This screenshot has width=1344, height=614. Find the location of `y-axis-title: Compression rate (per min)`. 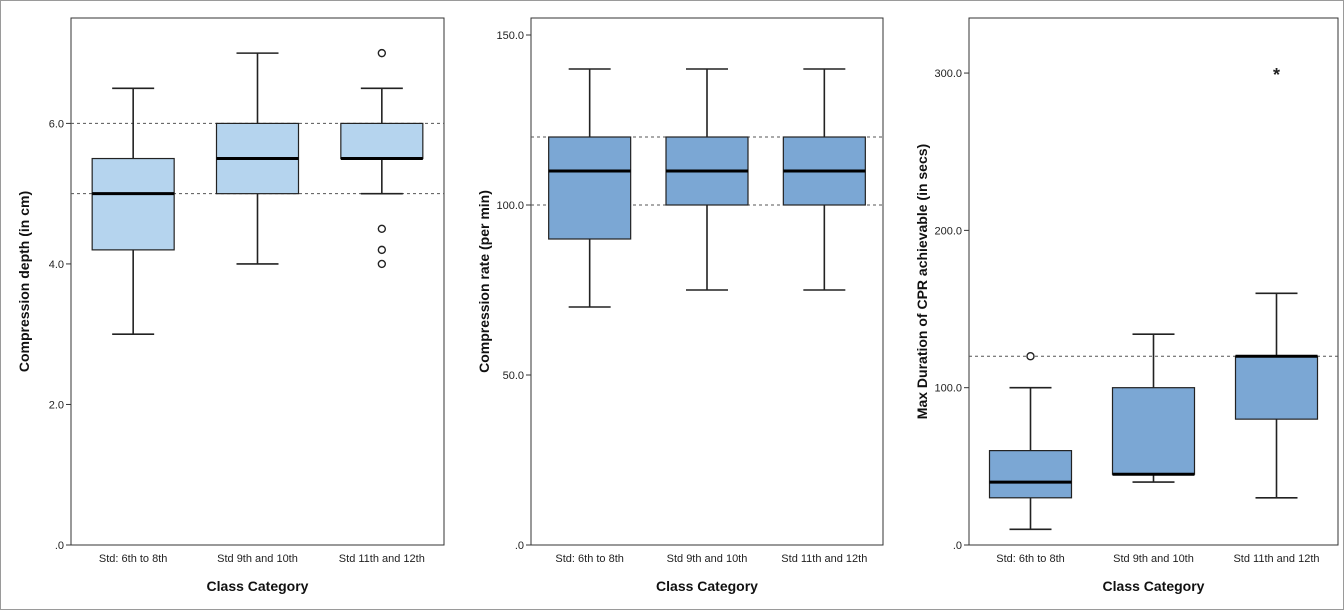

y-axis-title: Compression rate (per min) is located at coordinates (484, 281).